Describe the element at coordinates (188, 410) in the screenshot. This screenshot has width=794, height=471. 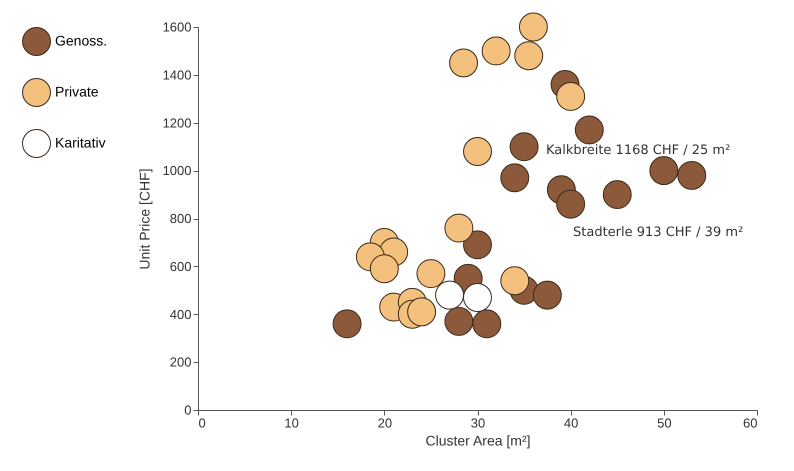
I see `y-tick-label: 0` at that location.